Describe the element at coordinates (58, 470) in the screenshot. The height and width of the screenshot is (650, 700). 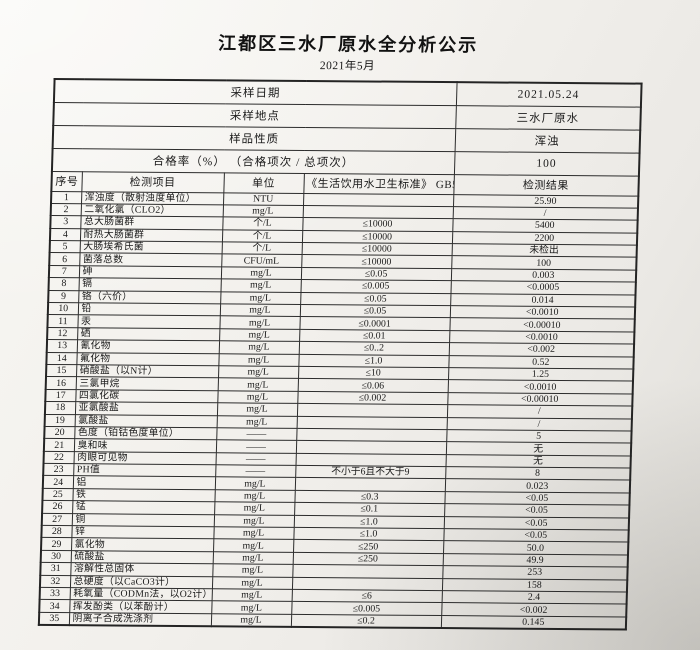
I see `cell-n: 23` at that location.